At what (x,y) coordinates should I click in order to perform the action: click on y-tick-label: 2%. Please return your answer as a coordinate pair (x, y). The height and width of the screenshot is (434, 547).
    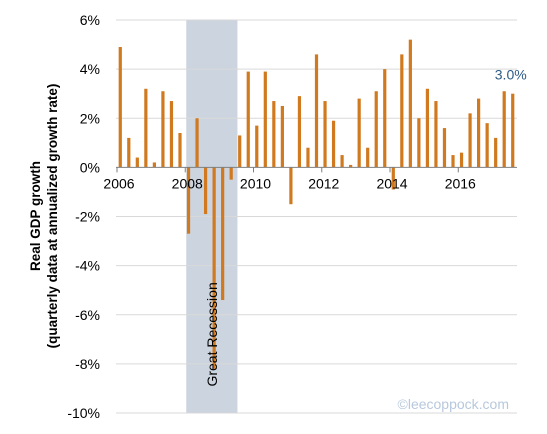
    Looking at the image, I should click on (90, 118).